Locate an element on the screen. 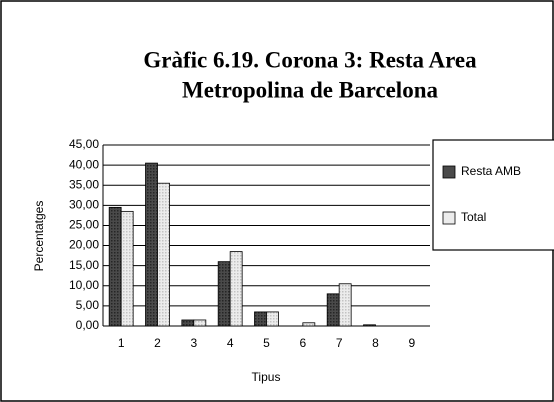 Image resolution: width=554 pixels, height=402 pixels. x-tick-label: 5 is located at coordinates (266, 343).